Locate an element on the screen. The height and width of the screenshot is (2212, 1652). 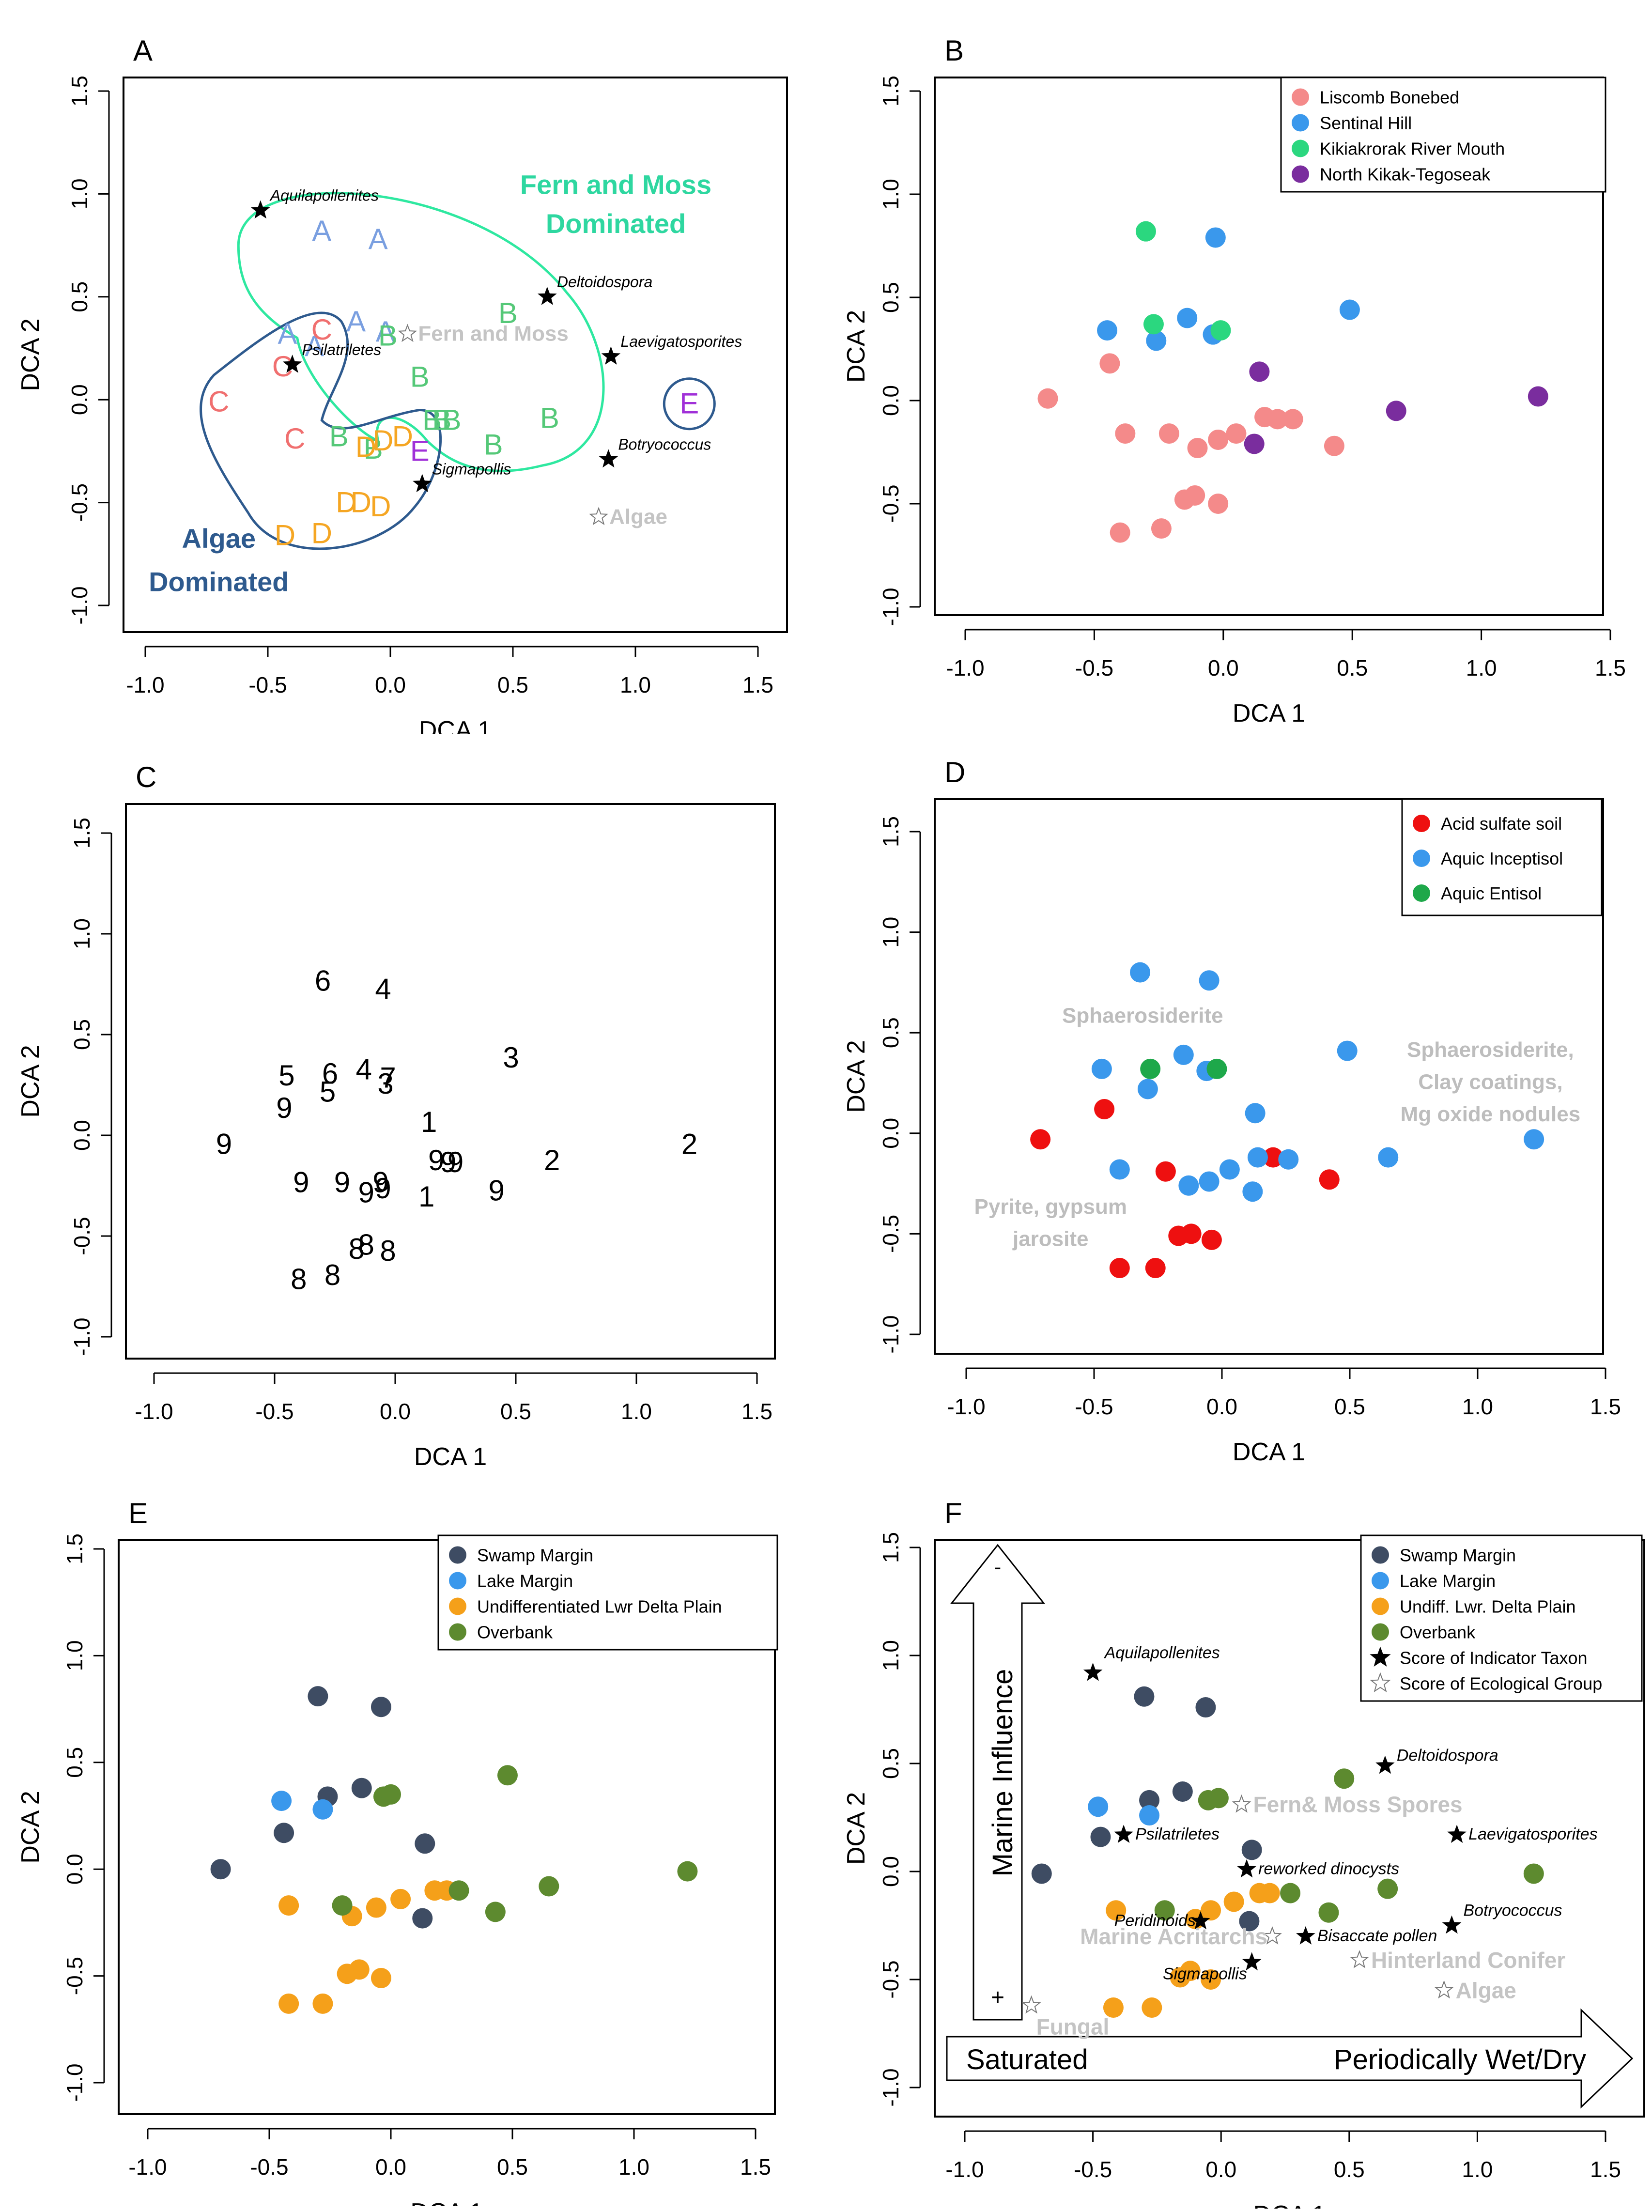
legend-box is located at coordinates (1502, 857).